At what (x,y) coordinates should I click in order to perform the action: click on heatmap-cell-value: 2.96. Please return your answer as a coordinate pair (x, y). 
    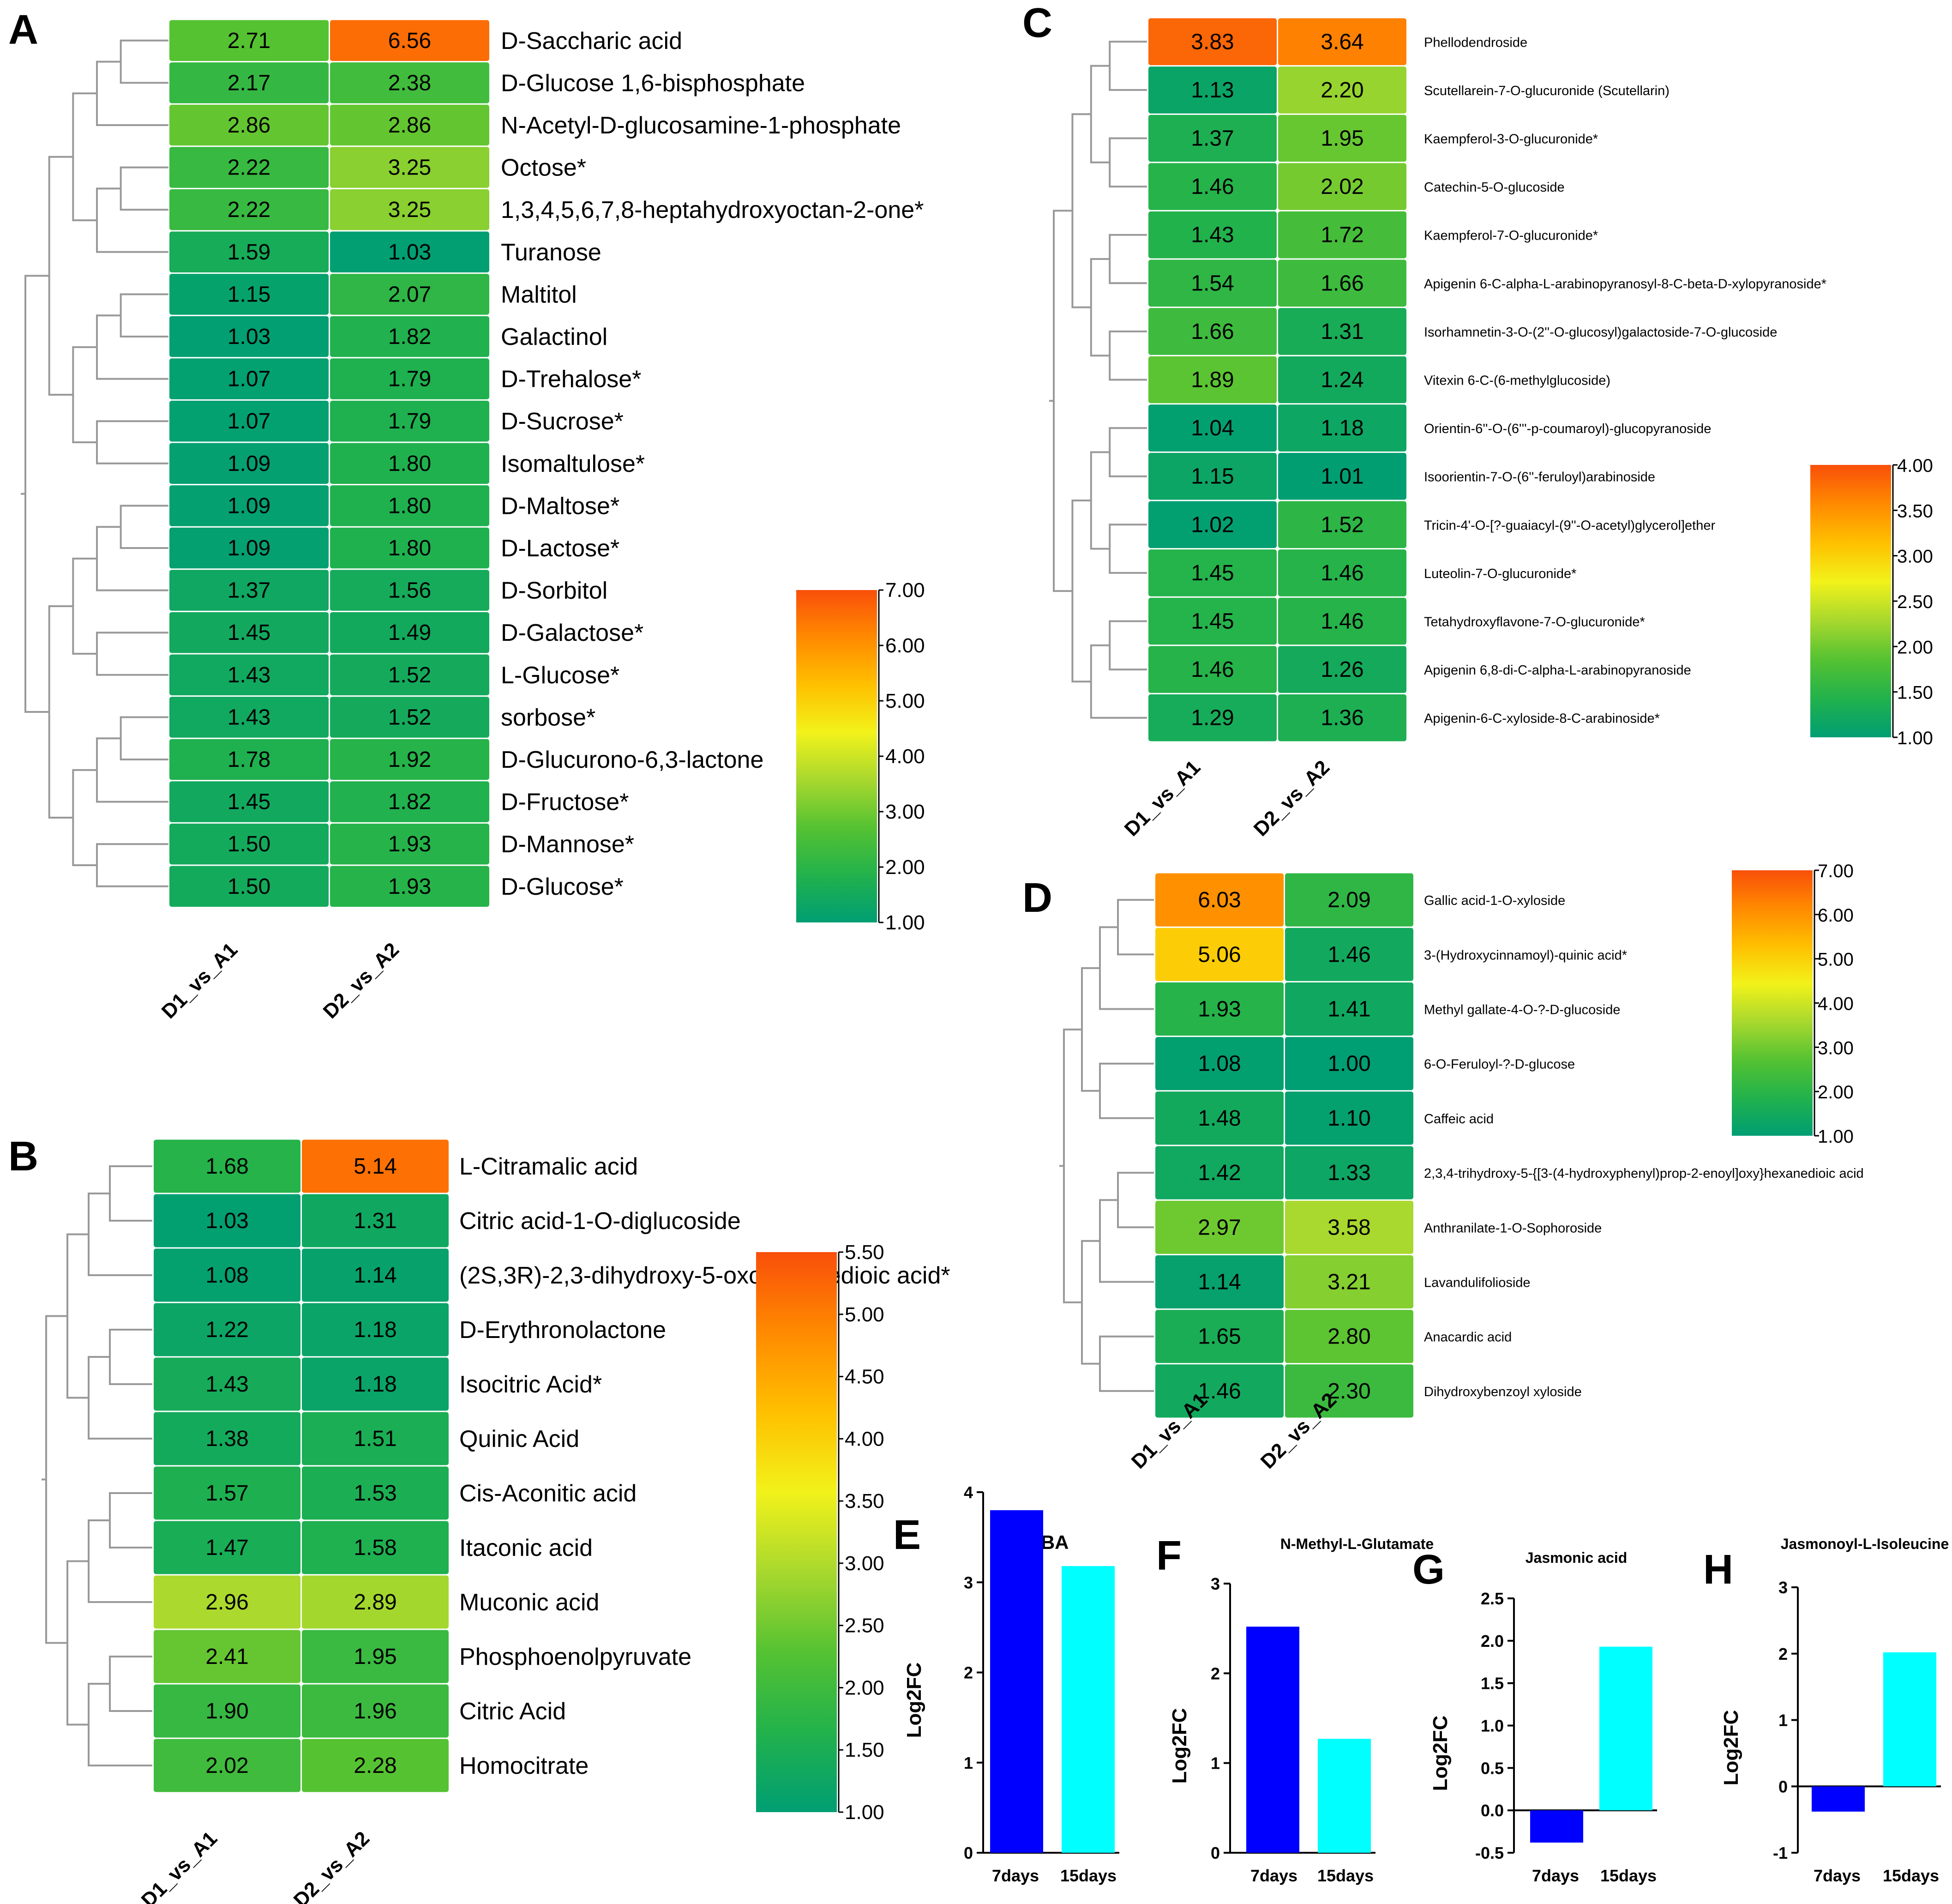
    Looking at the image, I should click on (227, 1602).